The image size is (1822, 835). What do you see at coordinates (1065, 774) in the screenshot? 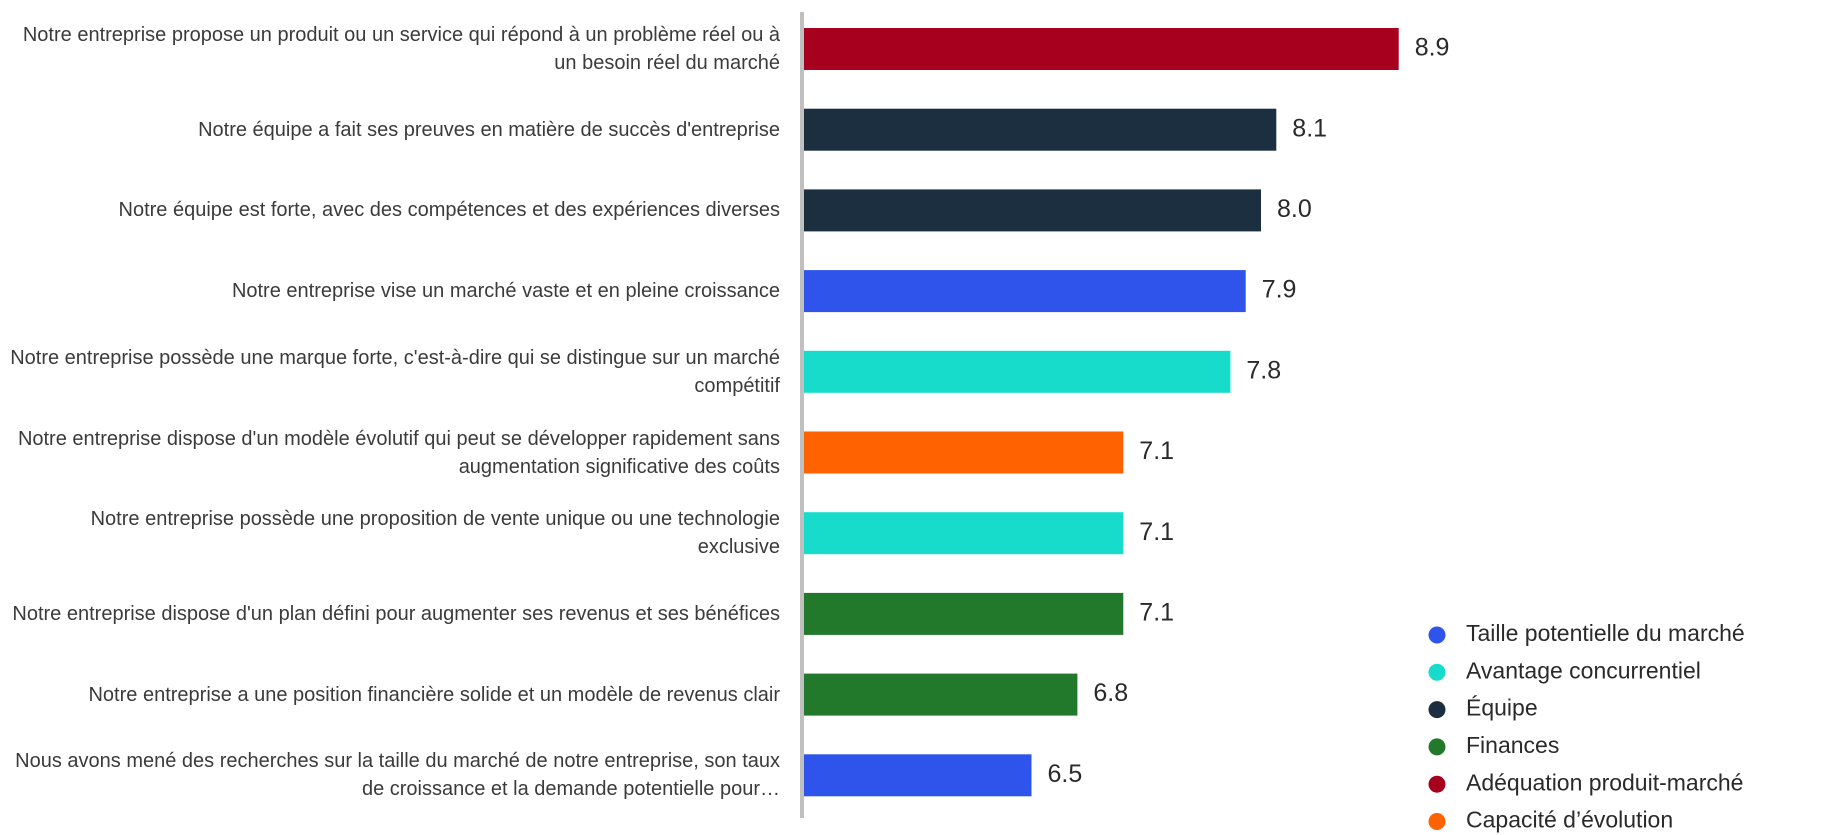
I see `value-label: 6.5` at bounding box center [1065, 774].